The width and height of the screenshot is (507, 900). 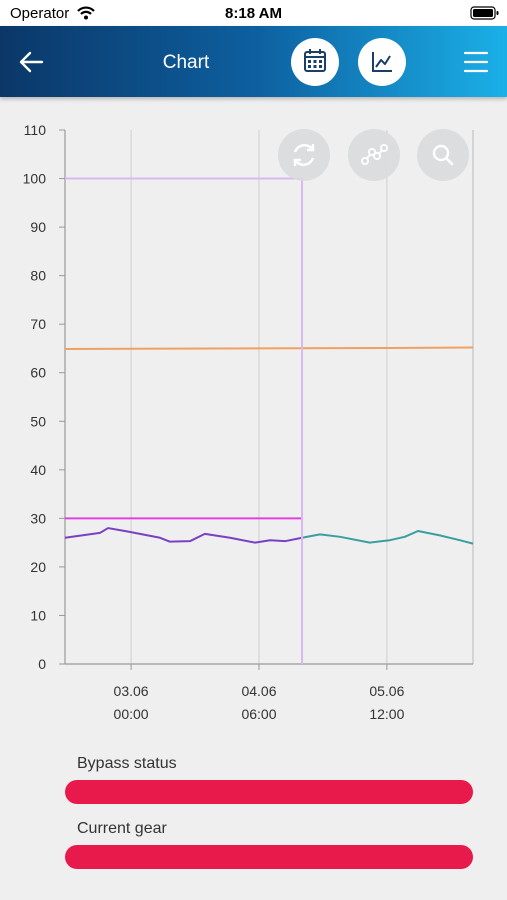 I want to click on y-tick-label: 60, so click(x=38, y=373).